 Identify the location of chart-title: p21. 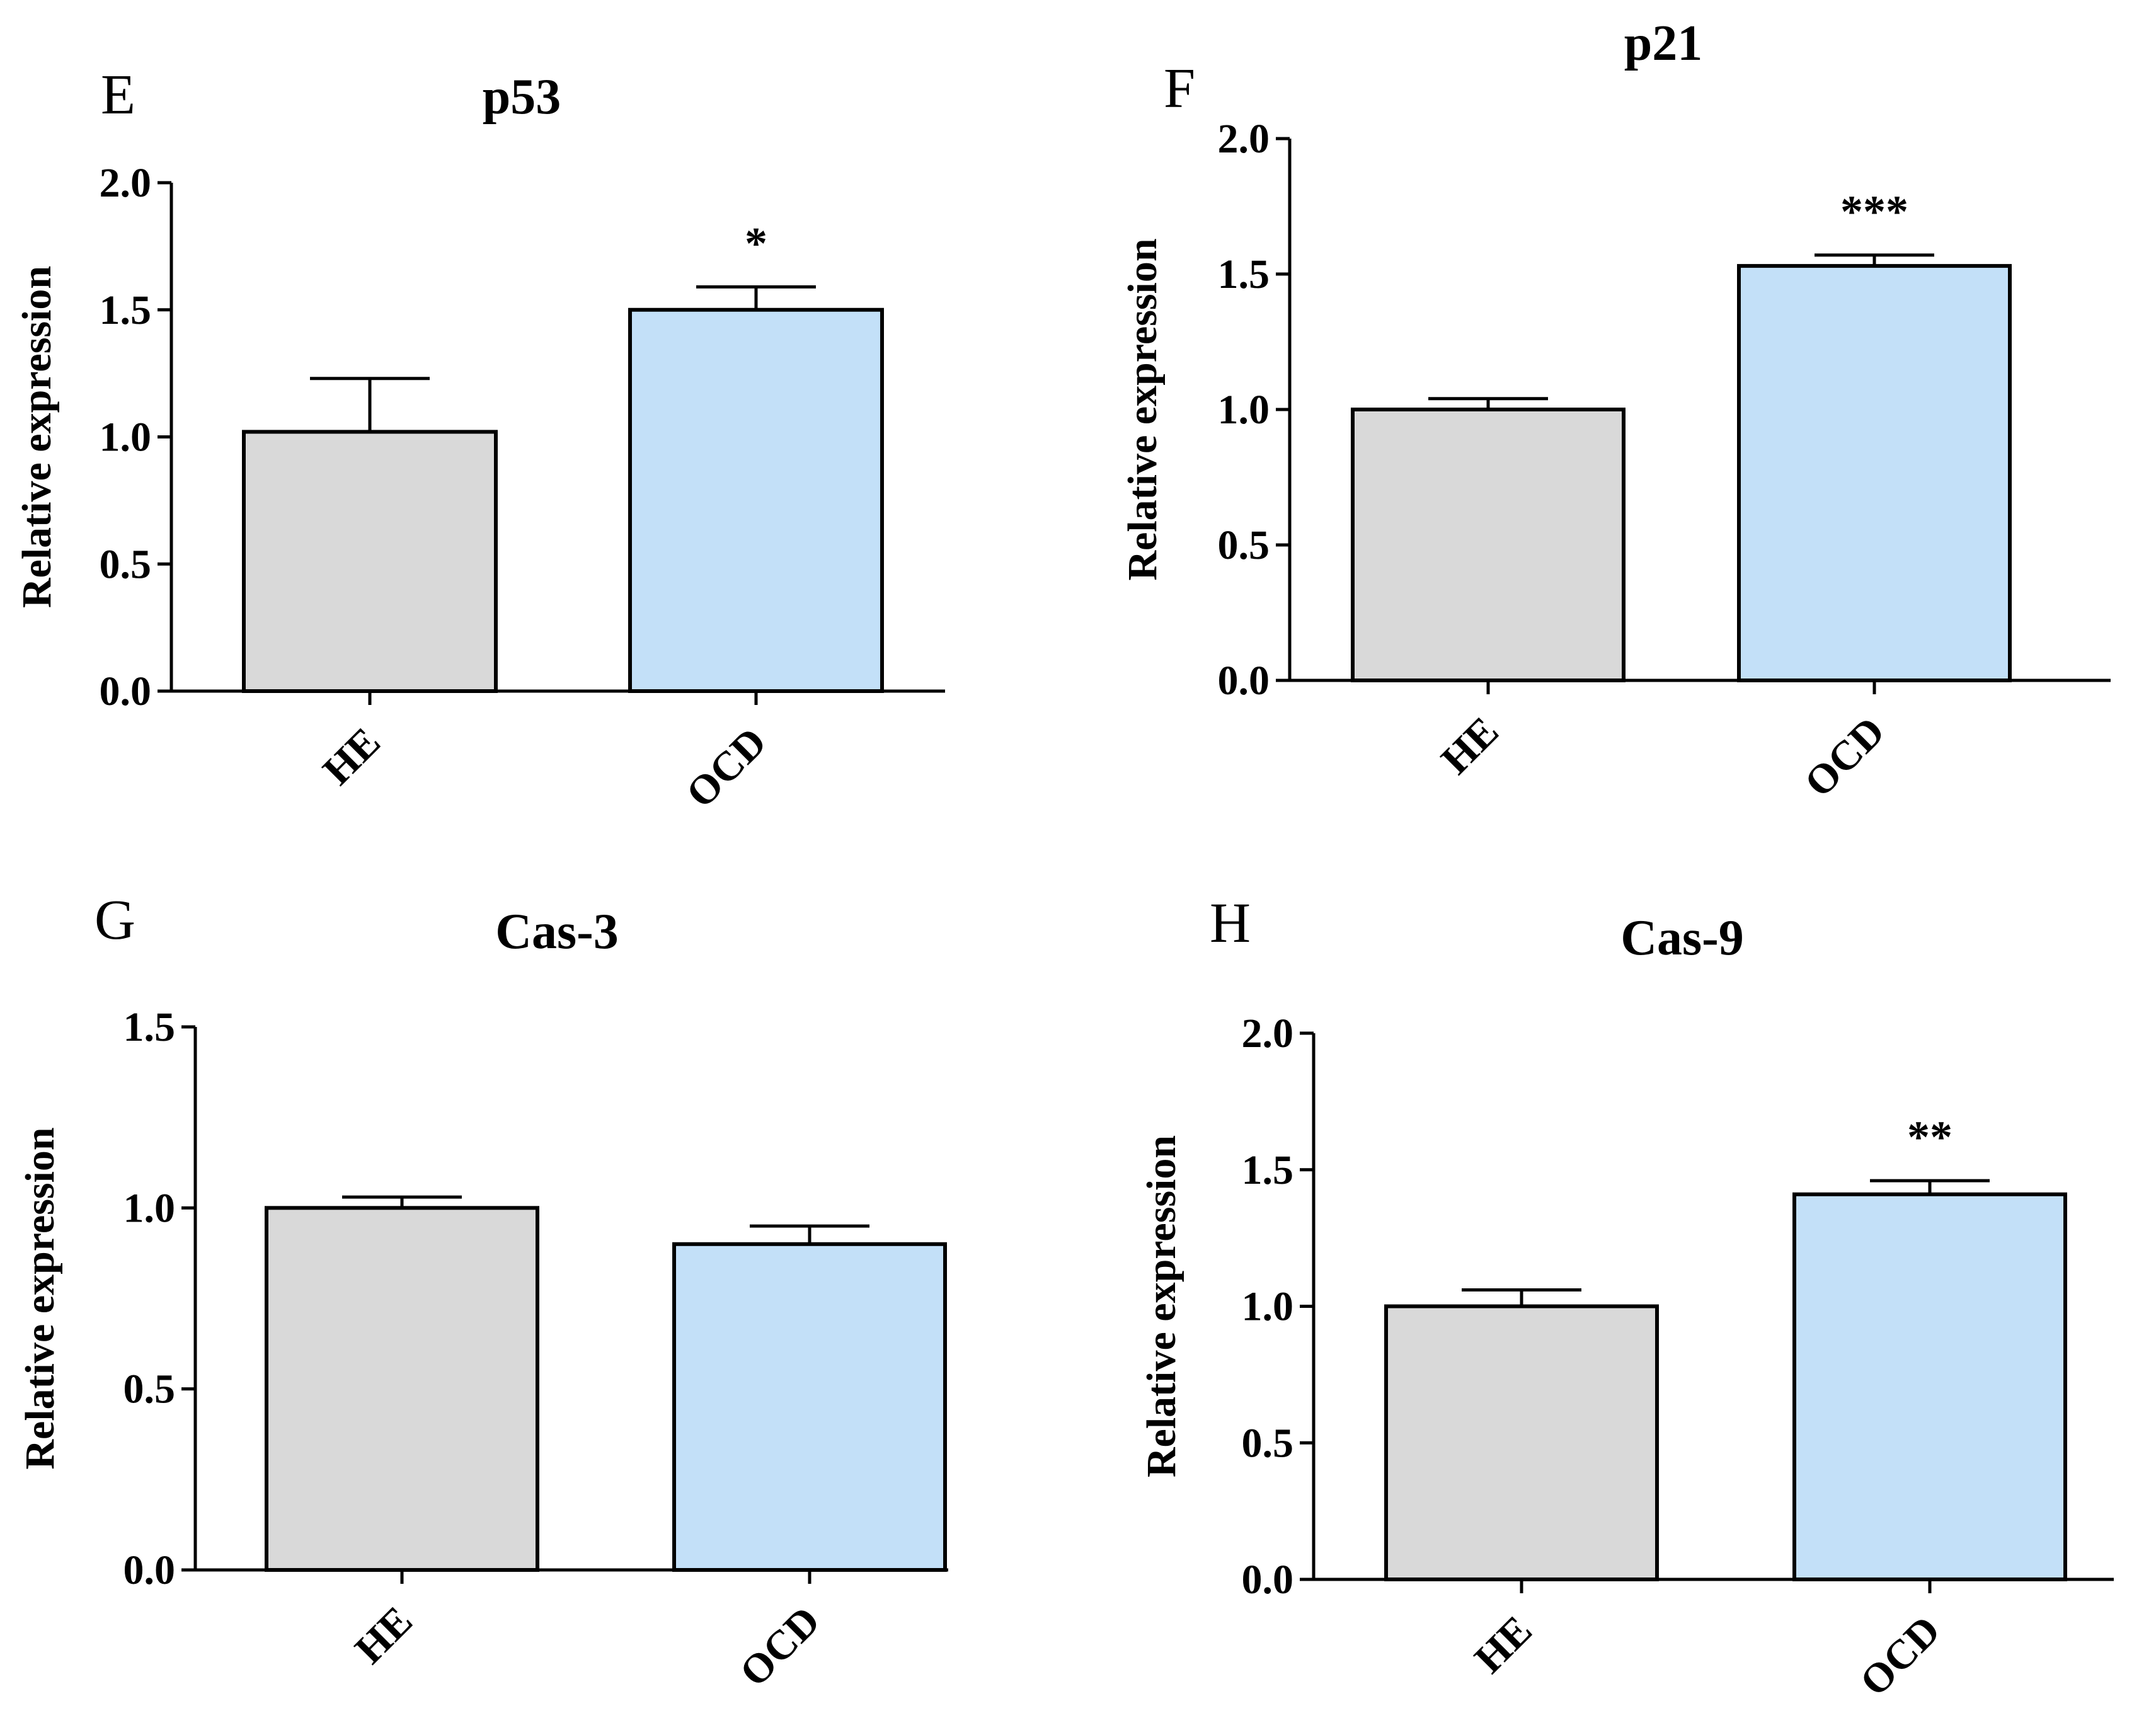
(1664, 43).